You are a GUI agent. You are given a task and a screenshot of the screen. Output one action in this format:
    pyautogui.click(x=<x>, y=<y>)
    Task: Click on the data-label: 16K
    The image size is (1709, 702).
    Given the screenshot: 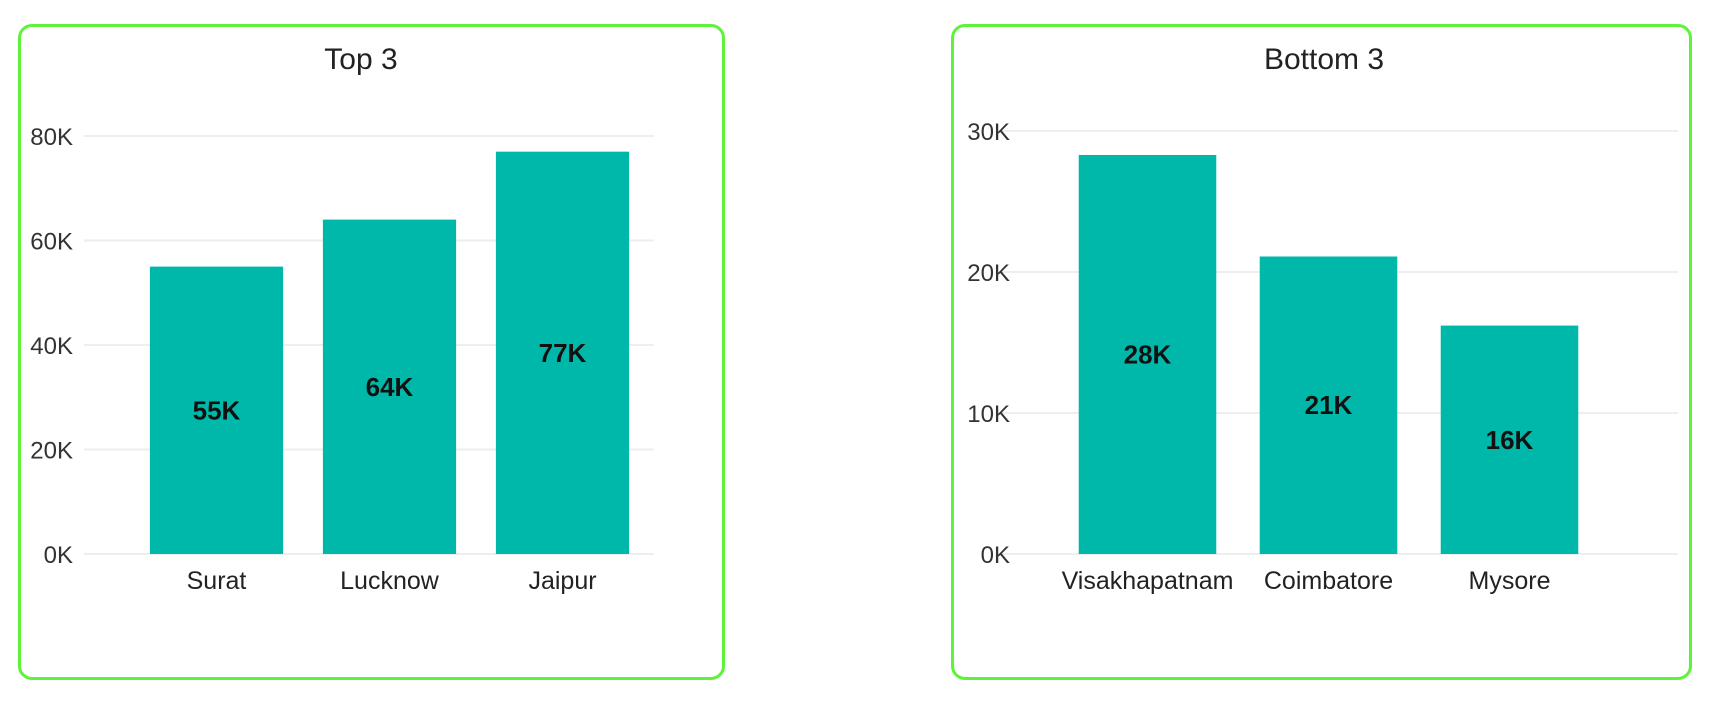 What is the action you would take?
    pyautogui.click(x=1510, y=440)
    